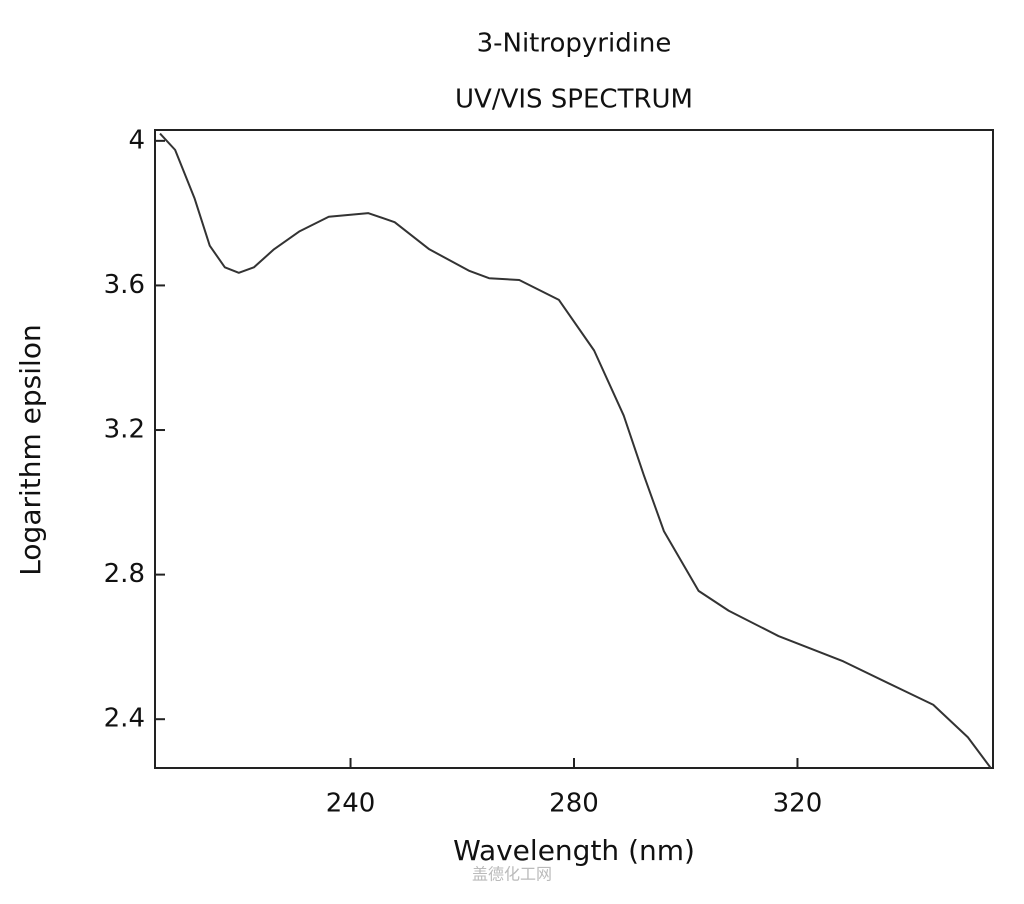 The width and height of the screenshot is (1024, 904). What do you see at coordinates (124, 430) in the screenshot?
I see `y-tick-label: 3.2` at bounding box center [124, 430].